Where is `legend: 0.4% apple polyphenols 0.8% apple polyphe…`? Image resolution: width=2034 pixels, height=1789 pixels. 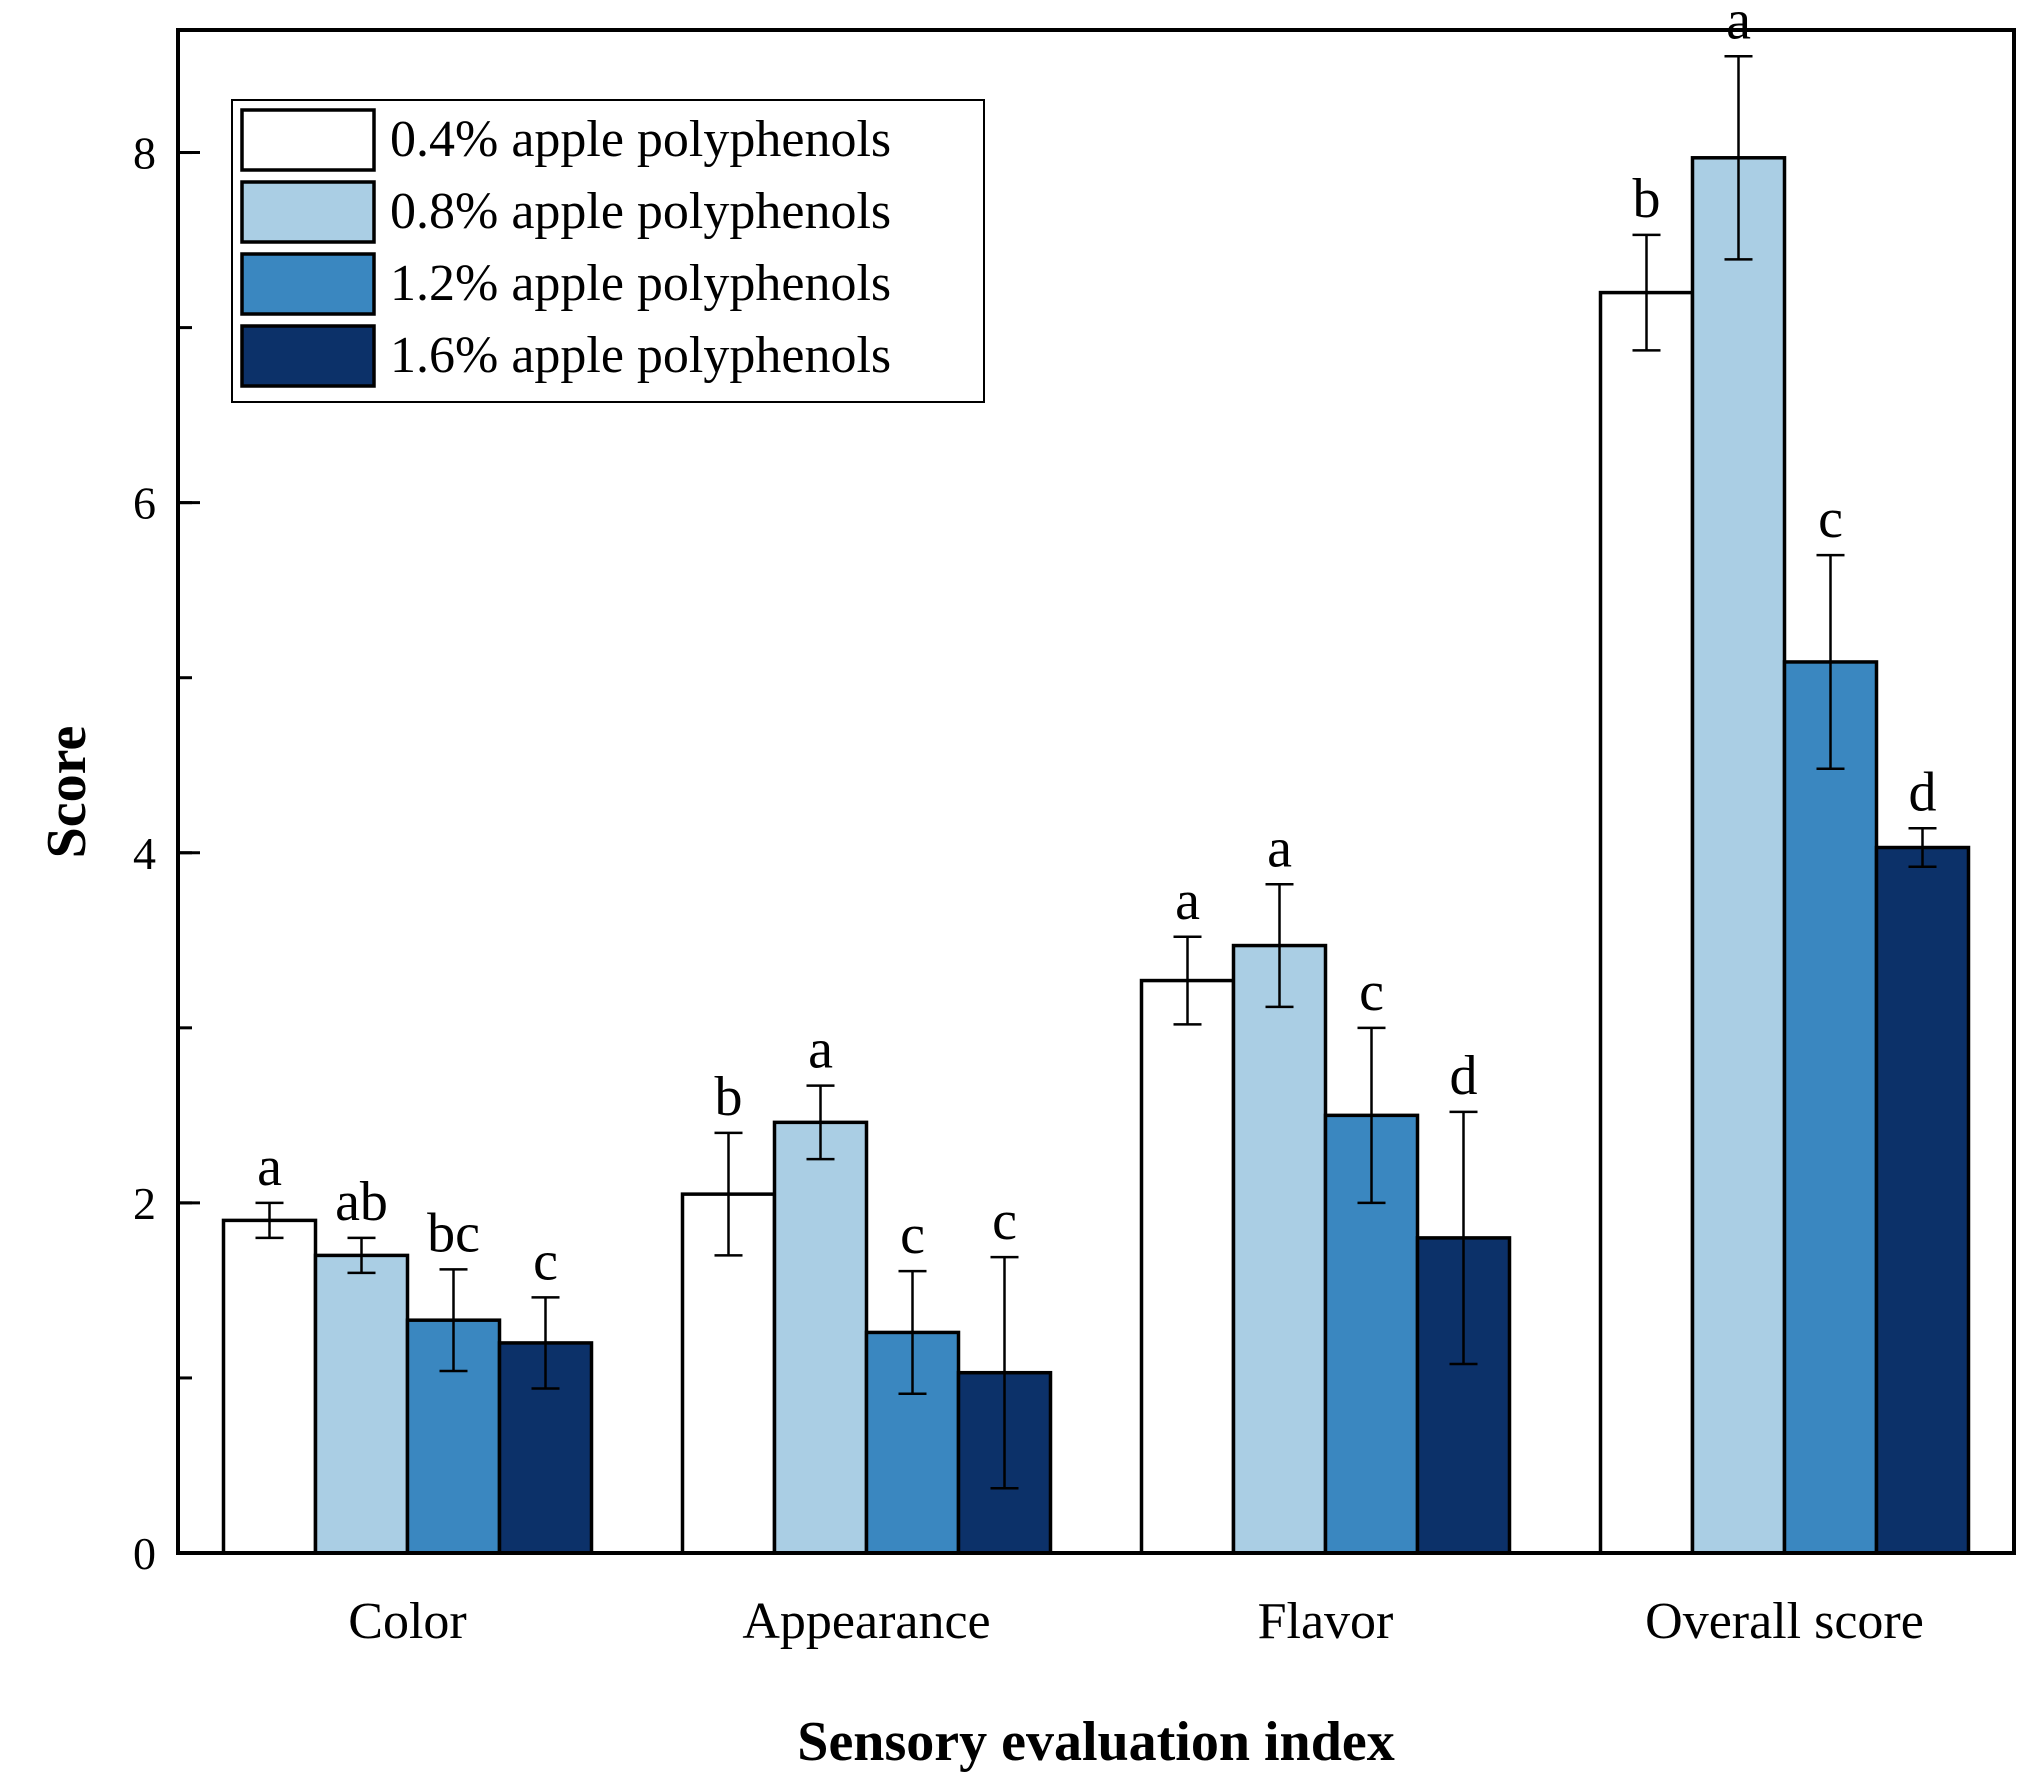 legend: 0.4% apple polyphenols 0.8% apple polyphe… is located at coordinates (608, 251).